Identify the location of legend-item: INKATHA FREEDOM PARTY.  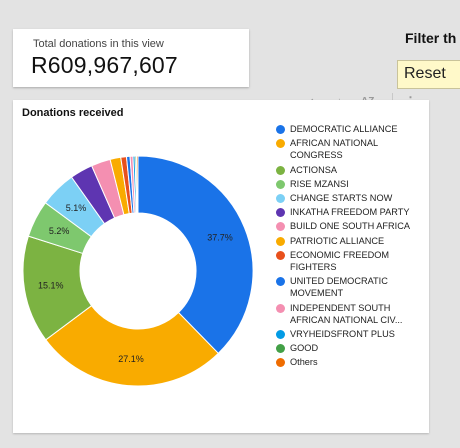
(351, 212).